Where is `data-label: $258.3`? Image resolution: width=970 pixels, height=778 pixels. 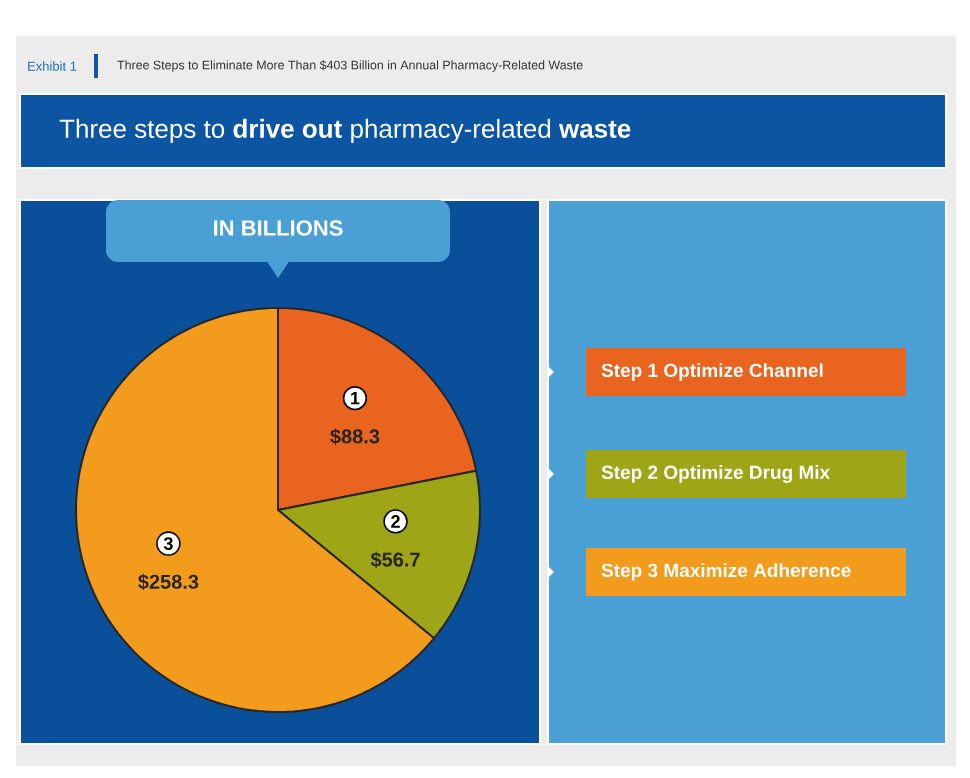
data-label: $258.3 is located at coordinates (168, 582).